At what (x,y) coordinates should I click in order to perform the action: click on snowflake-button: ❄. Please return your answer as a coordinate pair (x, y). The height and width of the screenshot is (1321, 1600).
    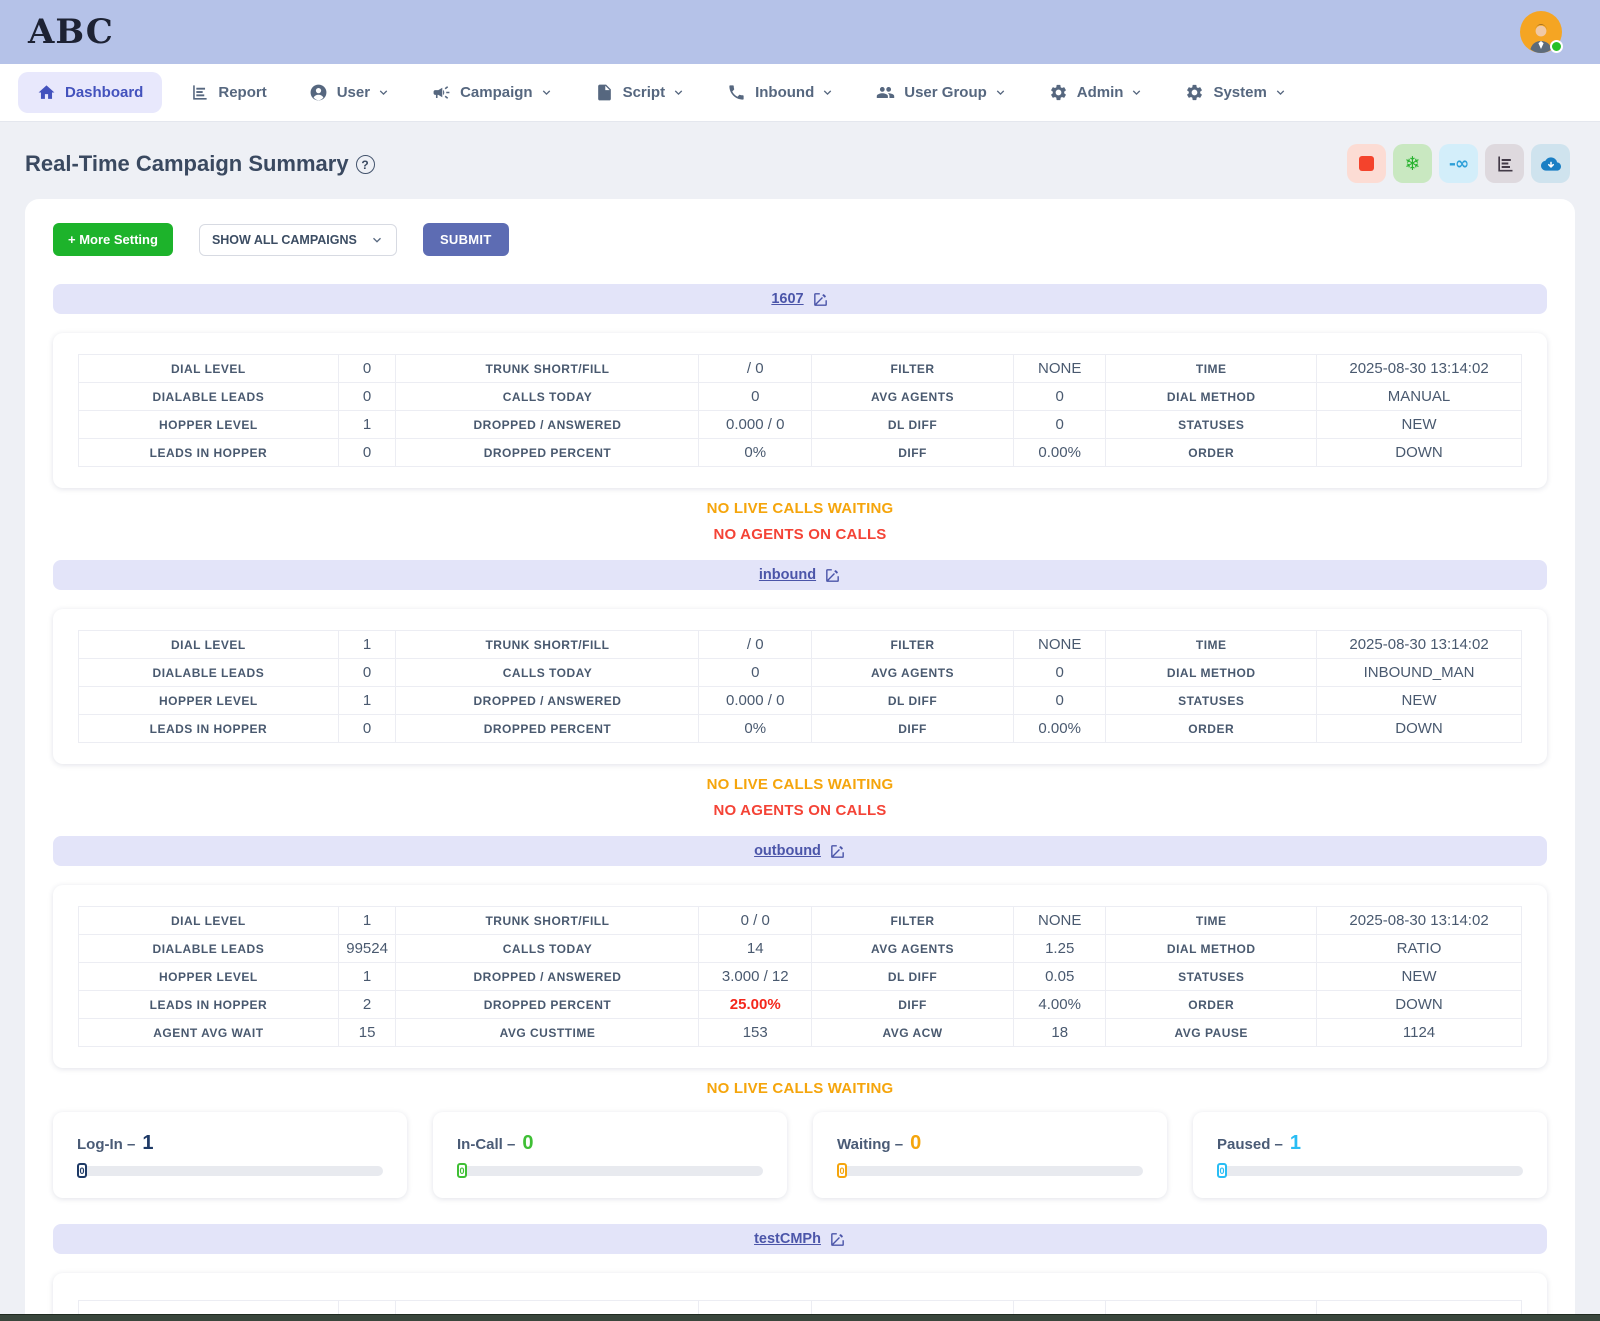
    Looking at the image, I should click on (1412, 163).